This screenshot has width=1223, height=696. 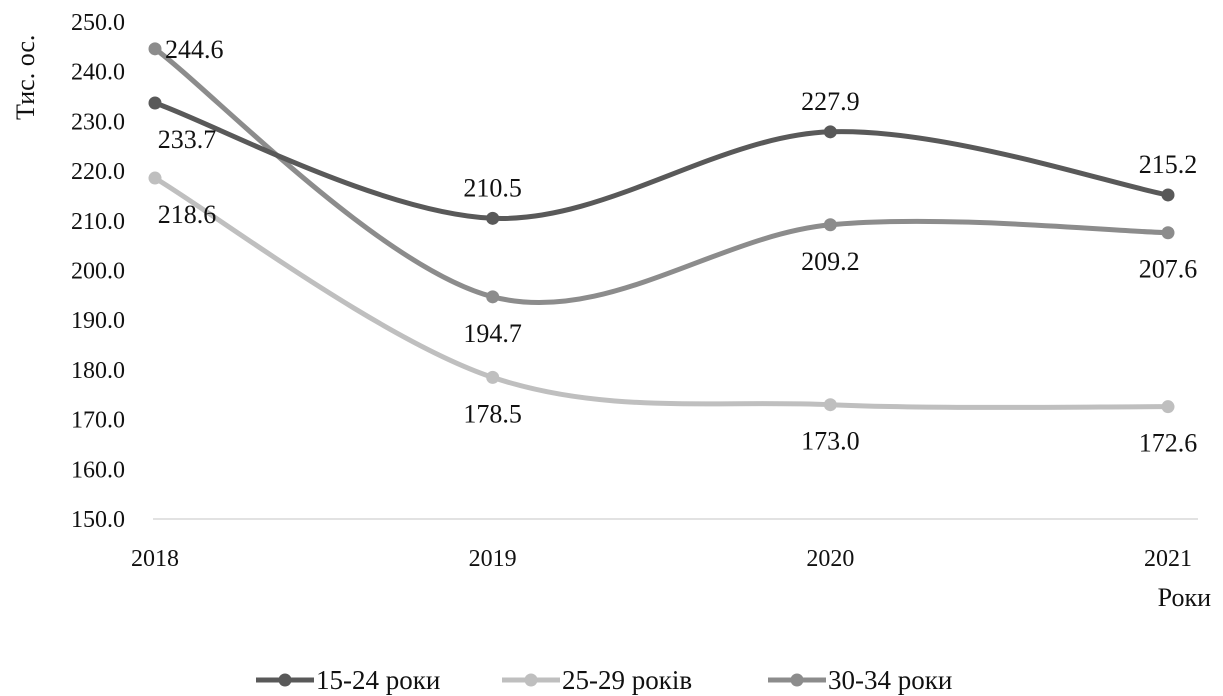 What do you see at coordinates (1168, 164) in the screenshot?
I see `data-label: 215.2` at bounding box center [1168, 164].